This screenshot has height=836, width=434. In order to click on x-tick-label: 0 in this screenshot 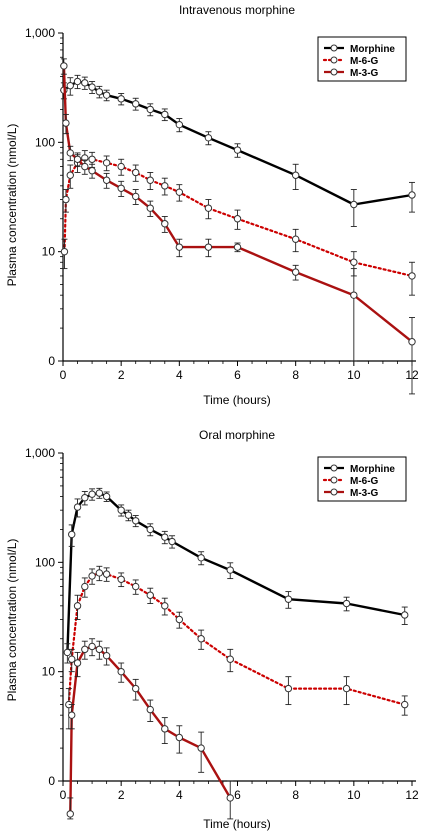, I will do `click(63, 375)`.